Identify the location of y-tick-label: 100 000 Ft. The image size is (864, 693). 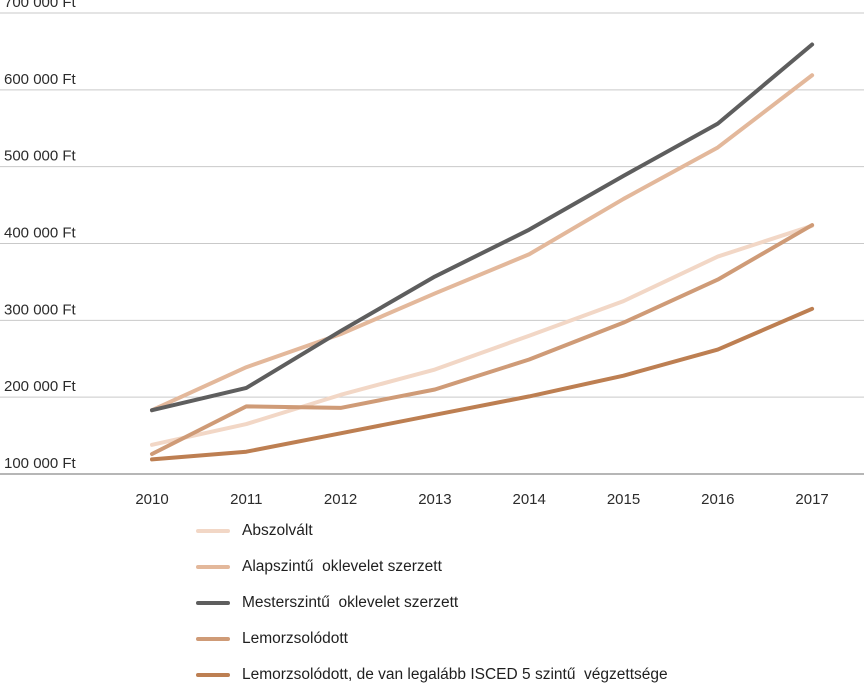
(40, 463).